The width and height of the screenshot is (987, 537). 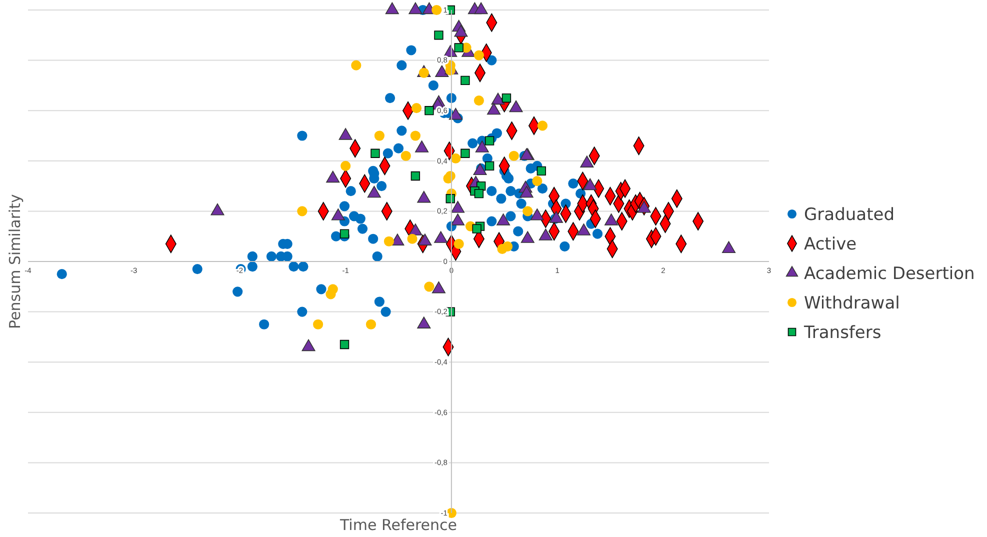 What do you see at coordinates (398, 525) in the screenshot?
I see `x-axis-title: Time Reference` at bounding box center [398, 525].